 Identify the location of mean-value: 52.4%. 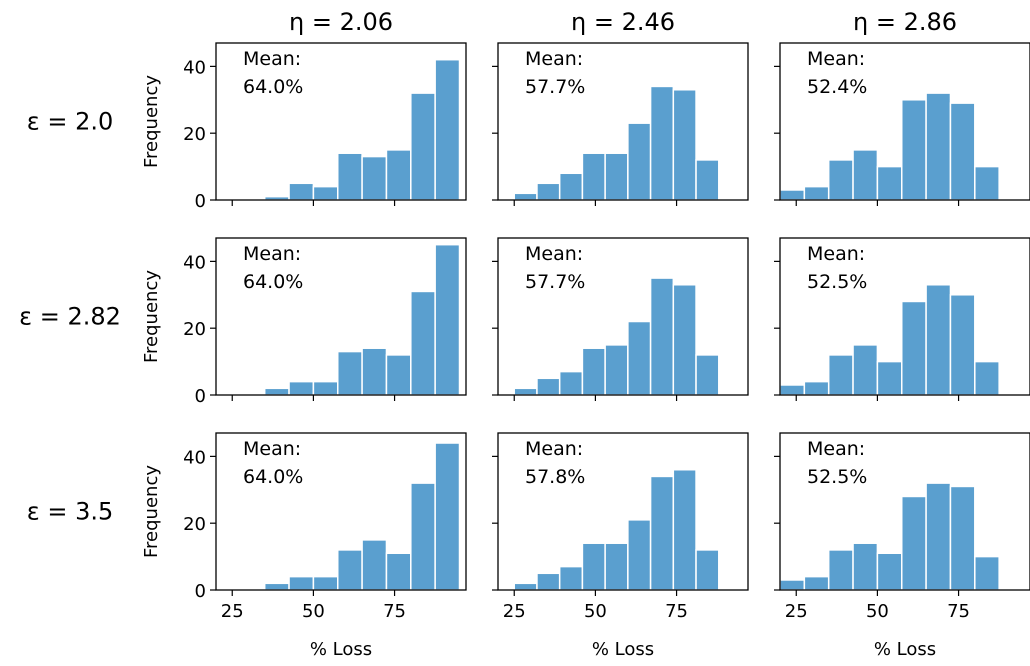
(837, 87).